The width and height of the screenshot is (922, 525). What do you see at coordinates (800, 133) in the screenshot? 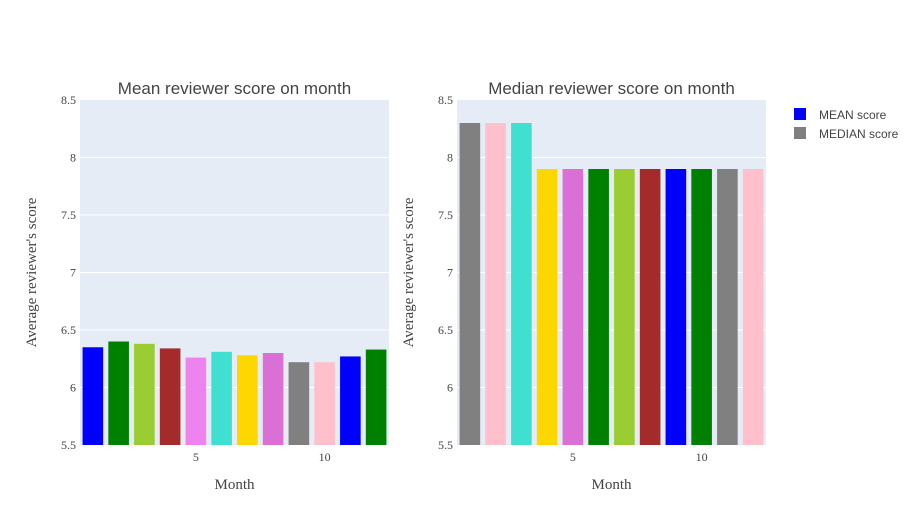
I see `legend-swatch-median` at bounding box center [800, 133].